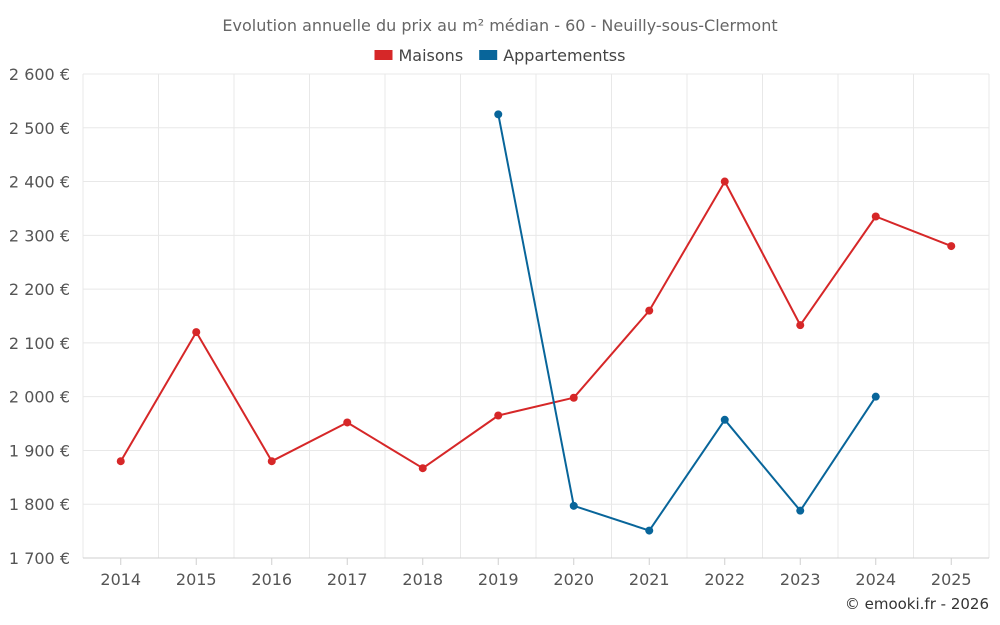  What do you see at coordinates (271, 579) in the screenshot?
I see `x-tick-label: 2016` at bounding box center [271, 579].